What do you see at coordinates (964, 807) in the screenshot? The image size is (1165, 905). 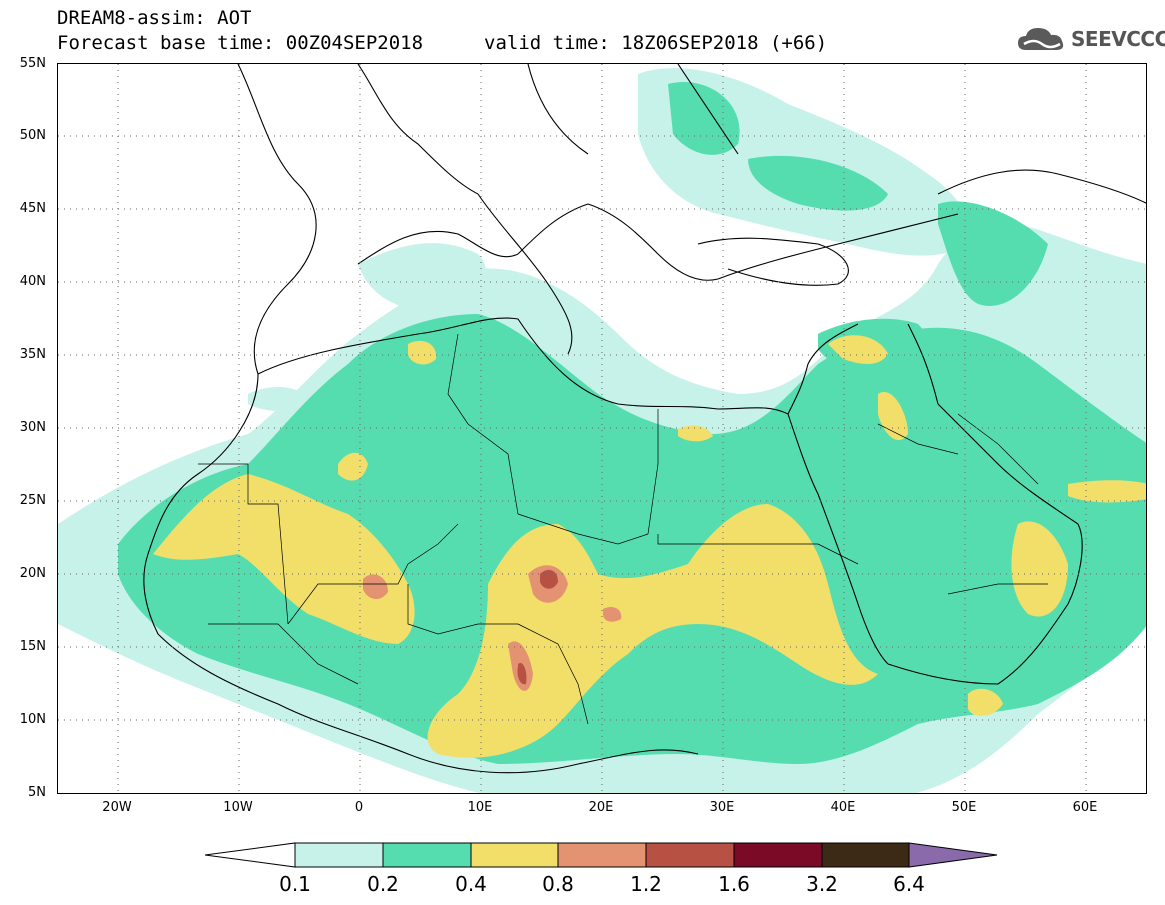 I see `lon-label: 50E` at bounding box center [964, 807].